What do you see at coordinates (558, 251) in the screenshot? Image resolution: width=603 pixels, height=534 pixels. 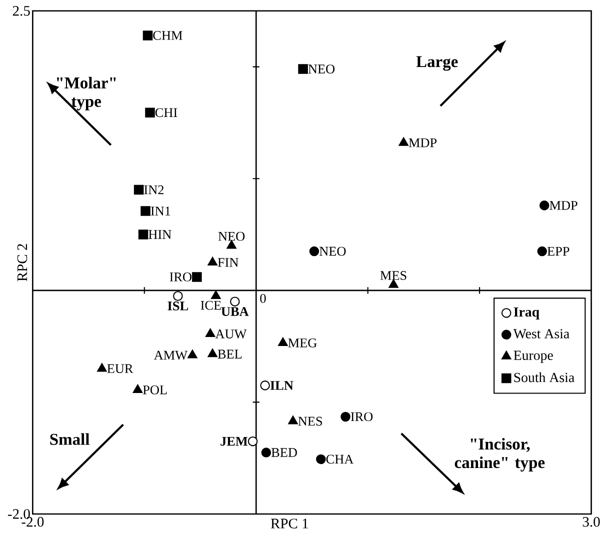 I see `annotation: EPP` at bounding box center [558, 251].